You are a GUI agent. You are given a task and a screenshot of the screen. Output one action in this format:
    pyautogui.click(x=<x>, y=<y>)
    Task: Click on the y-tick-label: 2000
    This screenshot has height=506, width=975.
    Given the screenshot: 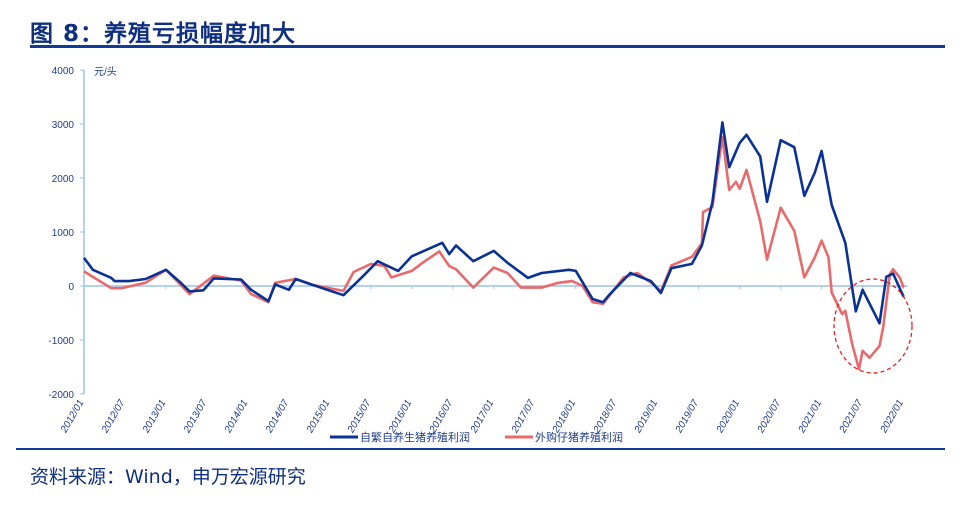 What is the action you would take?
    pyautogui.click(x=63, y=179)
    